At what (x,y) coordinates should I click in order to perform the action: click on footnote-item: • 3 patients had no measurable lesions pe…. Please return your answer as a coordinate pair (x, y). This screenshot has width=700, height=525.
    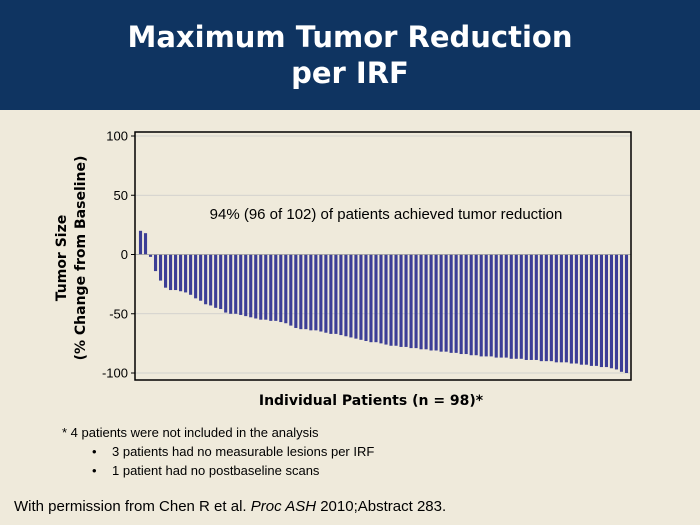
    Looking at the image, I should click on (372, 451).